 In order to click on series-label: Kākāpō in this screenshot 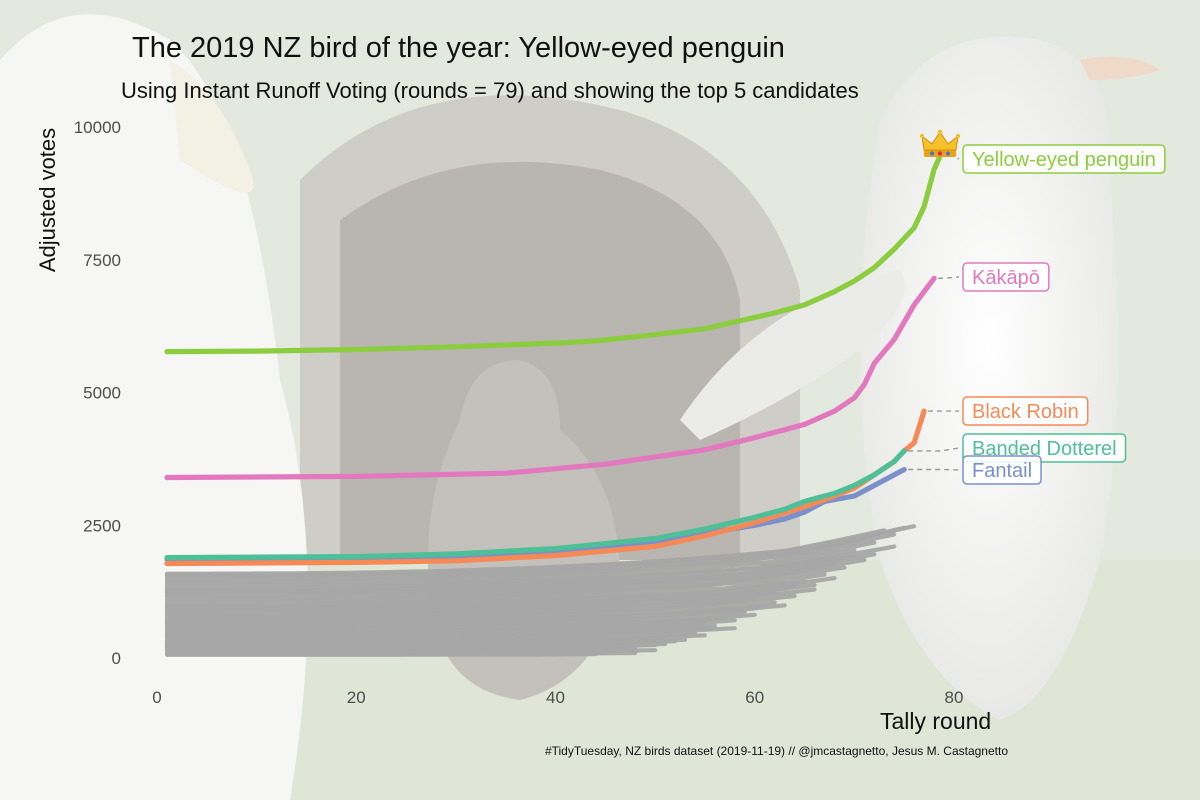, I will do `click(1006, 278)`.